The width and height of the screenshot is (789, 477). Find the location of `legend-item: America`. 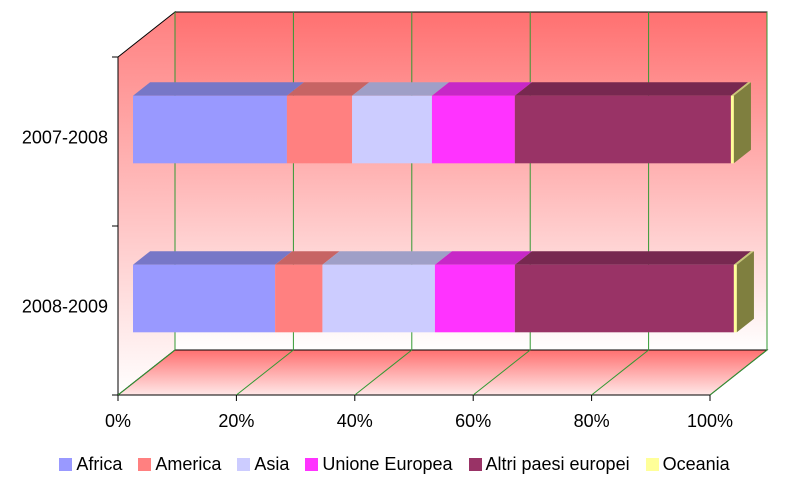

legend-item: America is located at coordinates (179, 464).